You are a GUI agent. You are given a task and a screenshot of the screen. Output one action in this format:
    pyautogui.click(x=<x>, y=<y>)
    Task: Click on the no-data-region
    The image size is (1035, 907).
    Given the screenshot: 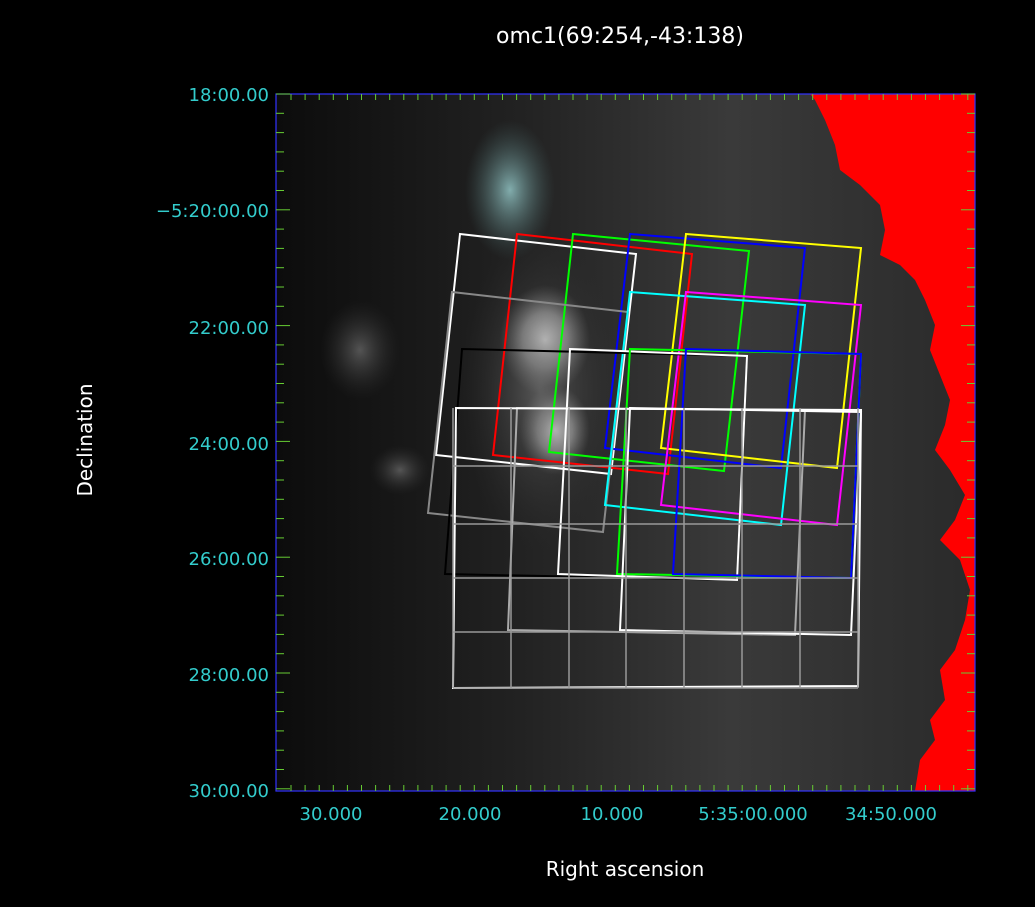 What is the action you would take?
    pyautogui.click(x=892, y=442)
    